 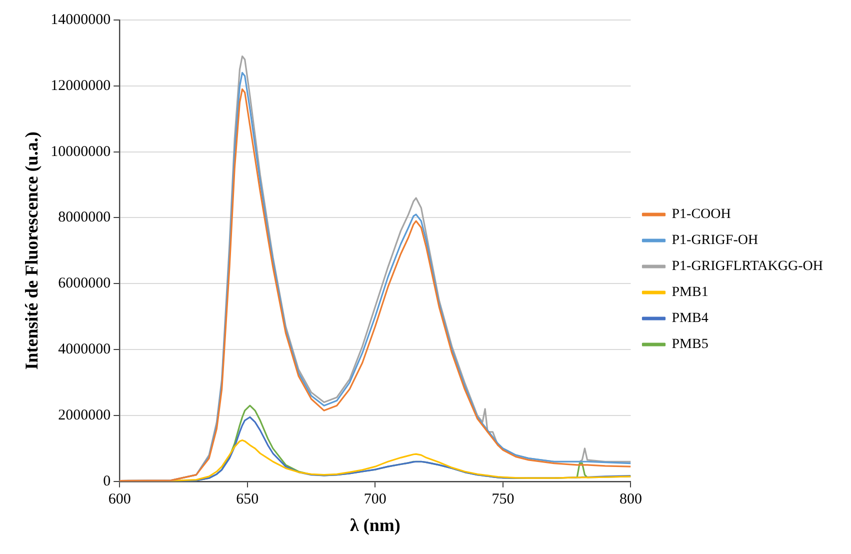 I want to click on y-tick-label: 12000000, so click(x=80, y=86).